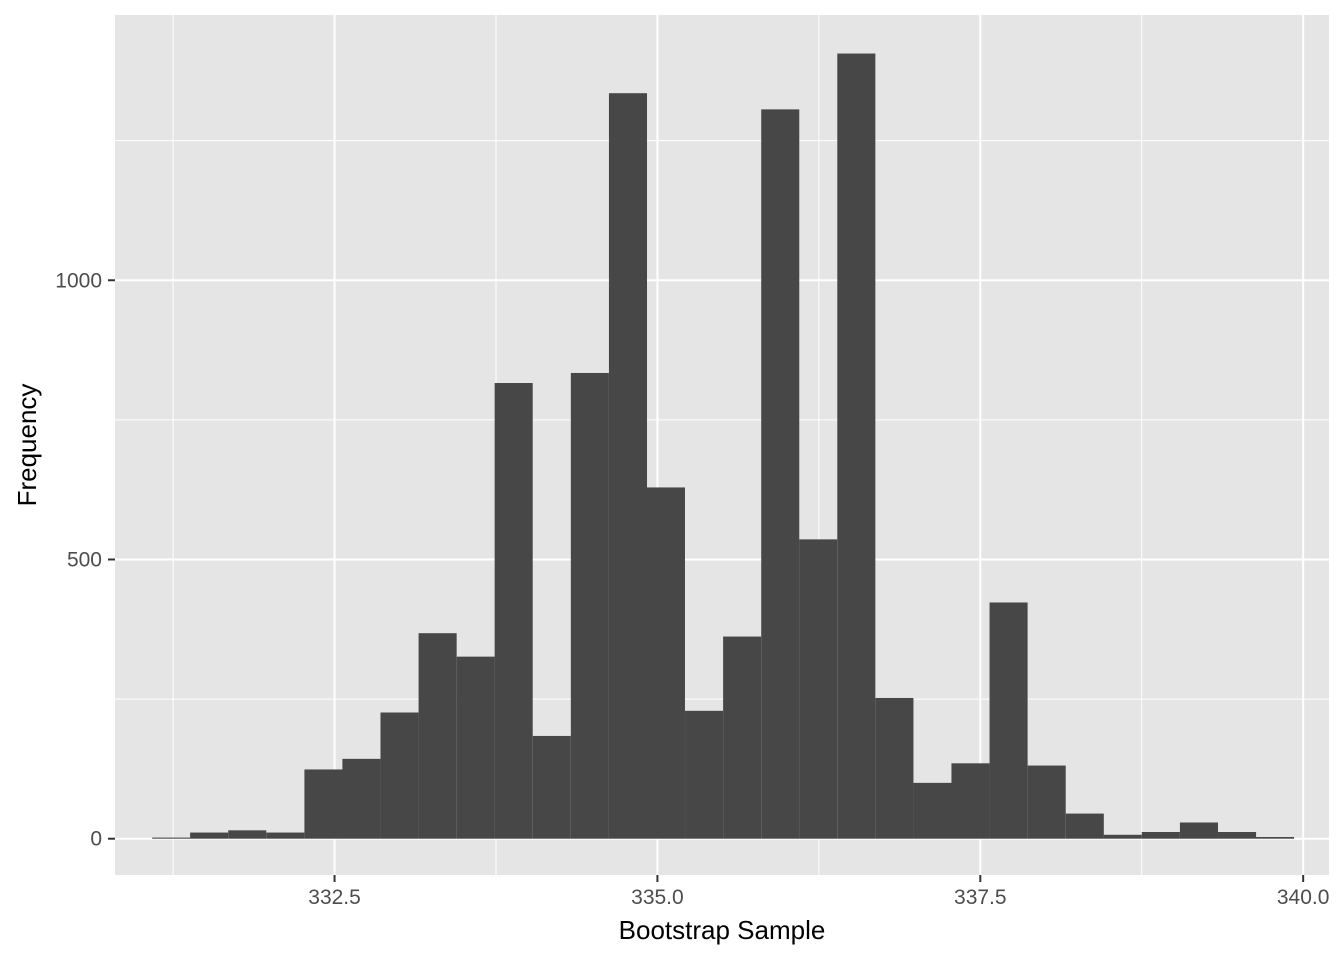  What do you see at coordinates (96, 839) in the screenshot?
I see `y-tick-label: 0` at bounding box center [96, 839].